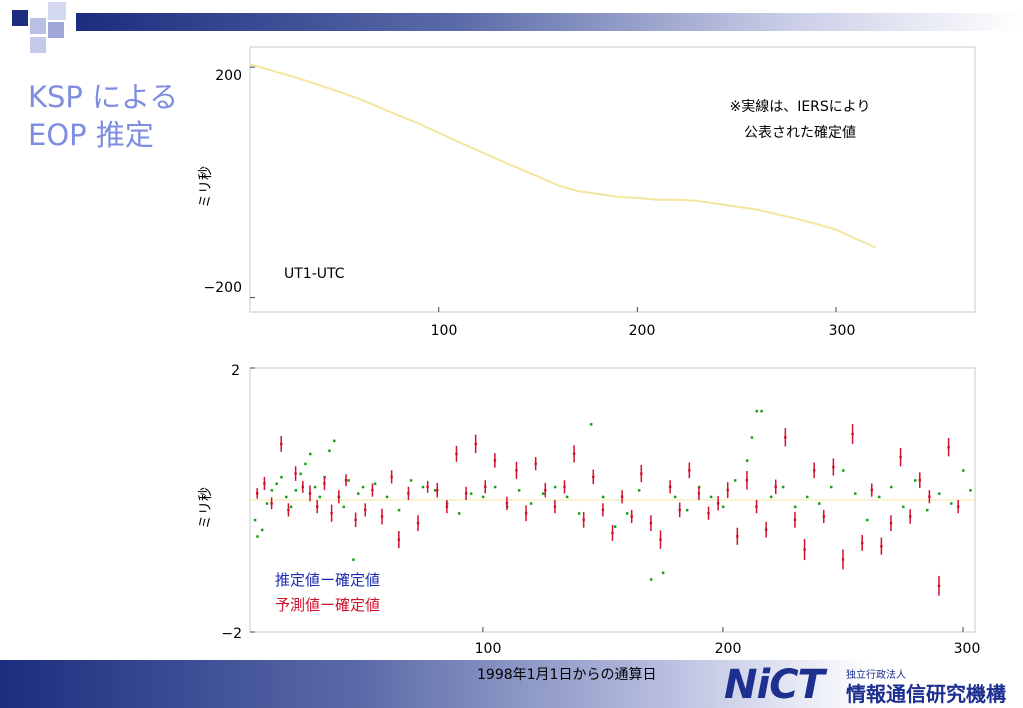  Describe the element at coordinates (511, 684) in the screenshot. I see `bottom-banner-bar` at that location.